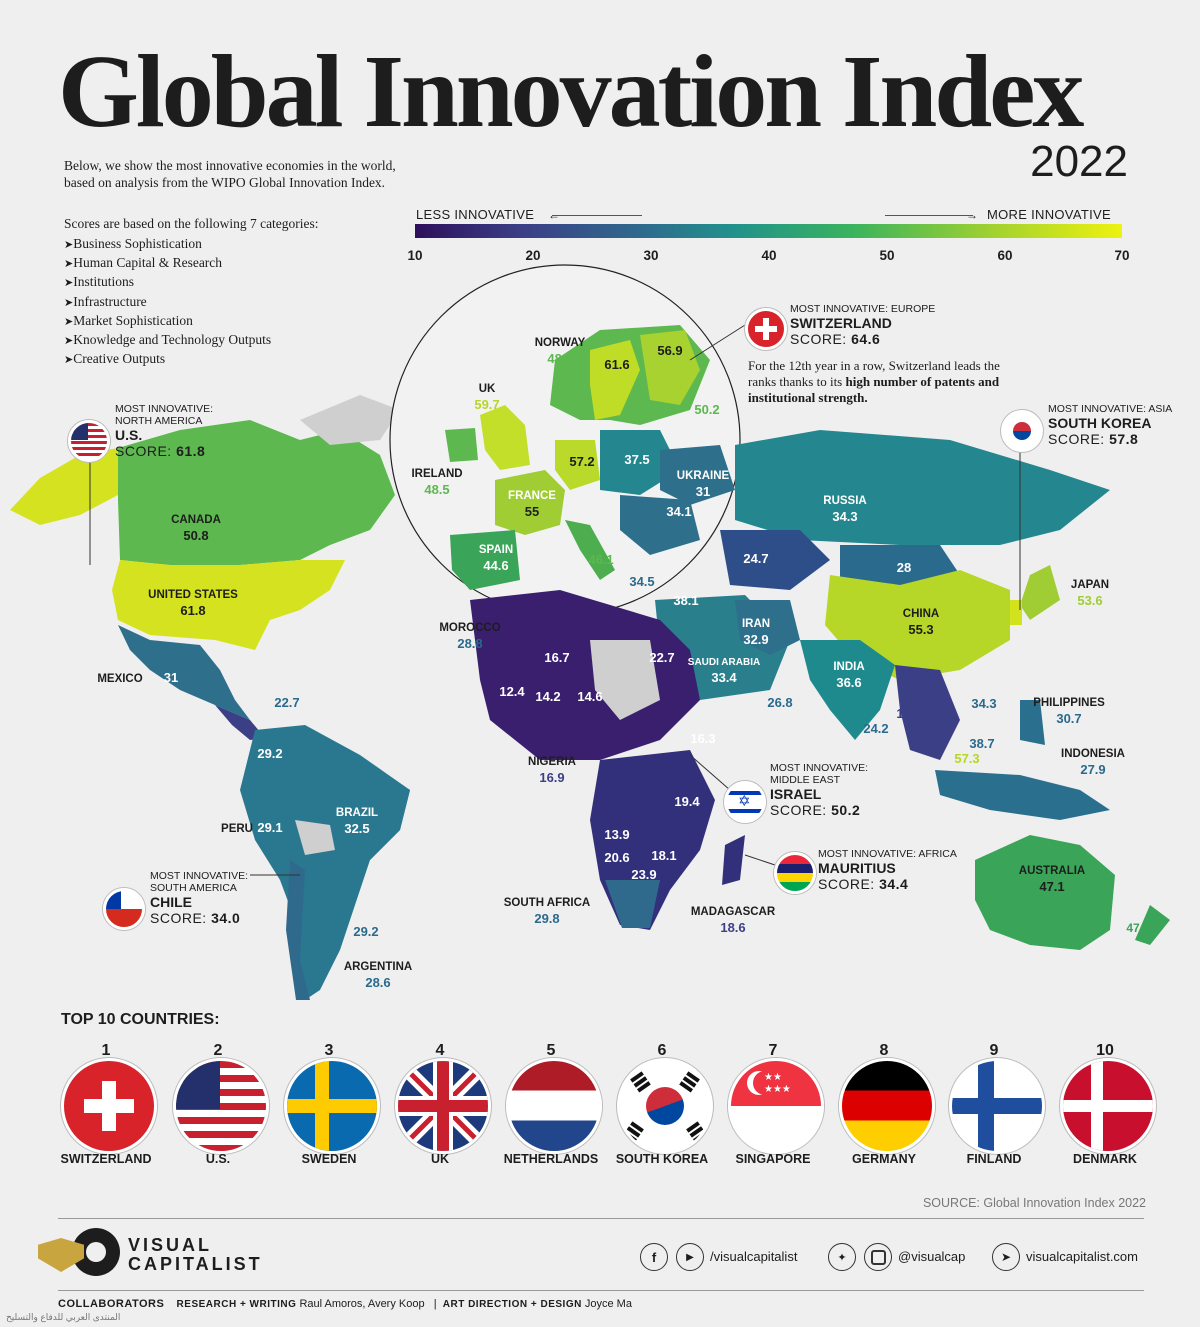 The width and height of the screenshot is (1200, 1327). Describe the element at coordinates (984, 703) in the screenshot. I see `map-value: 34.3` at that location.